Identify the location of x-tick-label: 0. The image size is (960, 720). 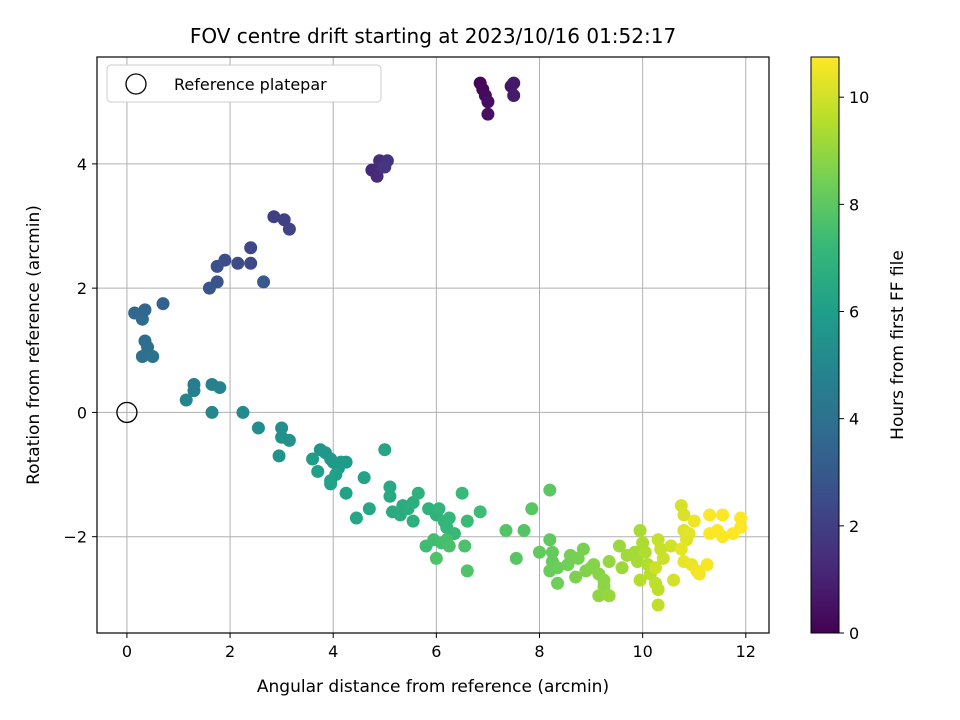
(127, 651).